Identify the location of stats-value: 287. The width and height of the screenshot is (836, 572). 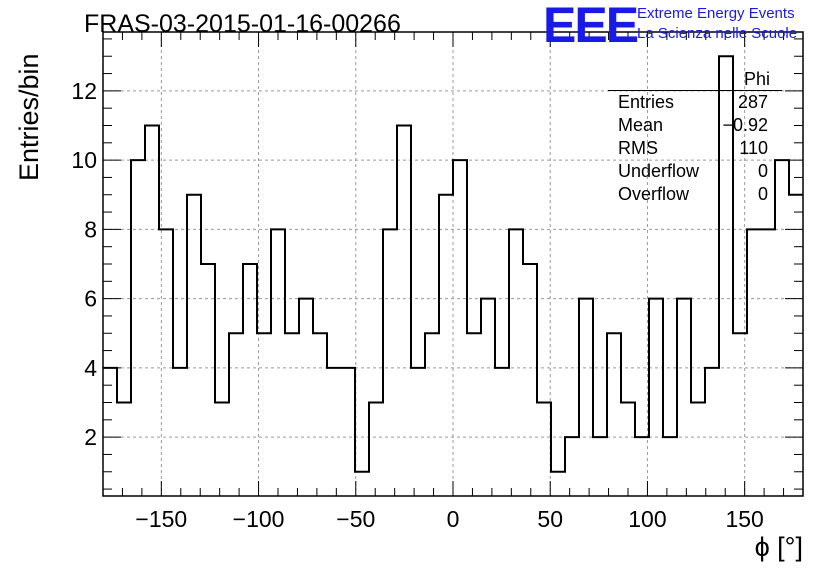
(752, 102).